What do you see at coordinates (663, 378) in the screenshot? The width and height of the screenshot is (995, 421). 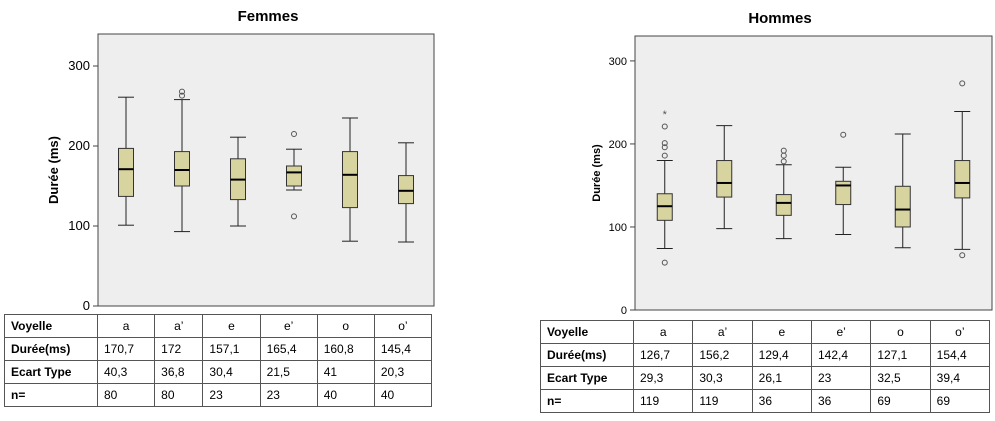 I see `table-cell: 29,3` at bounding box center [663, 378].